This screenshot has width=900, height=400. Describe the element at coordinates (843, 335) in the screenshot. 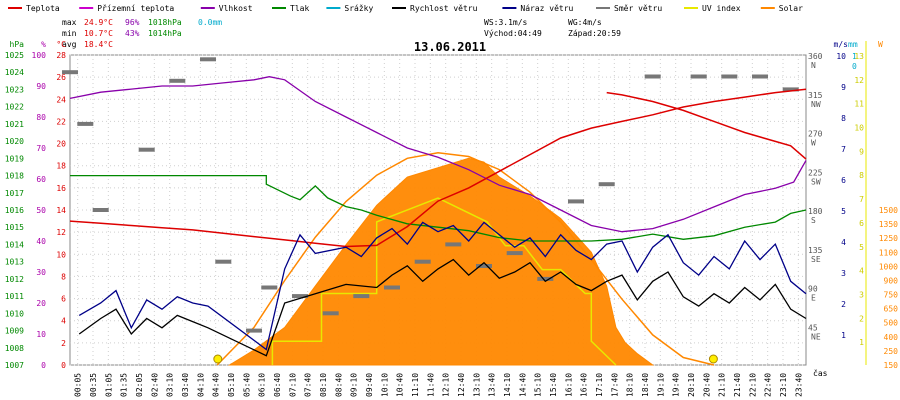

I see `y-tick-ms: 1` at that location.